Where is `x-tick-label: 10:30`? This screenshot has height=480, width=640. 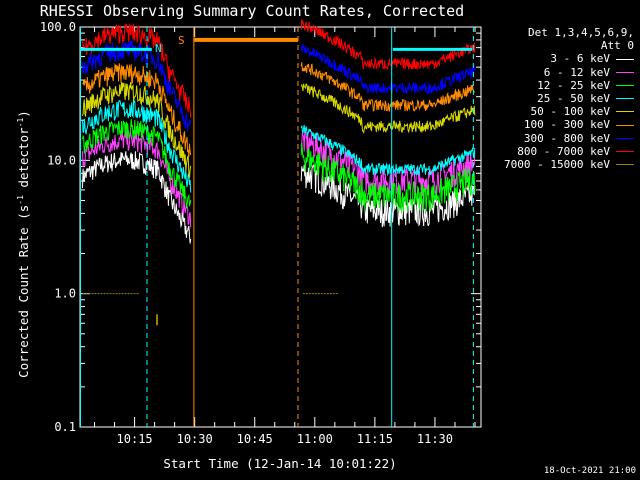 x-tick-label: 10:30 is located at coordinates (195, 439).